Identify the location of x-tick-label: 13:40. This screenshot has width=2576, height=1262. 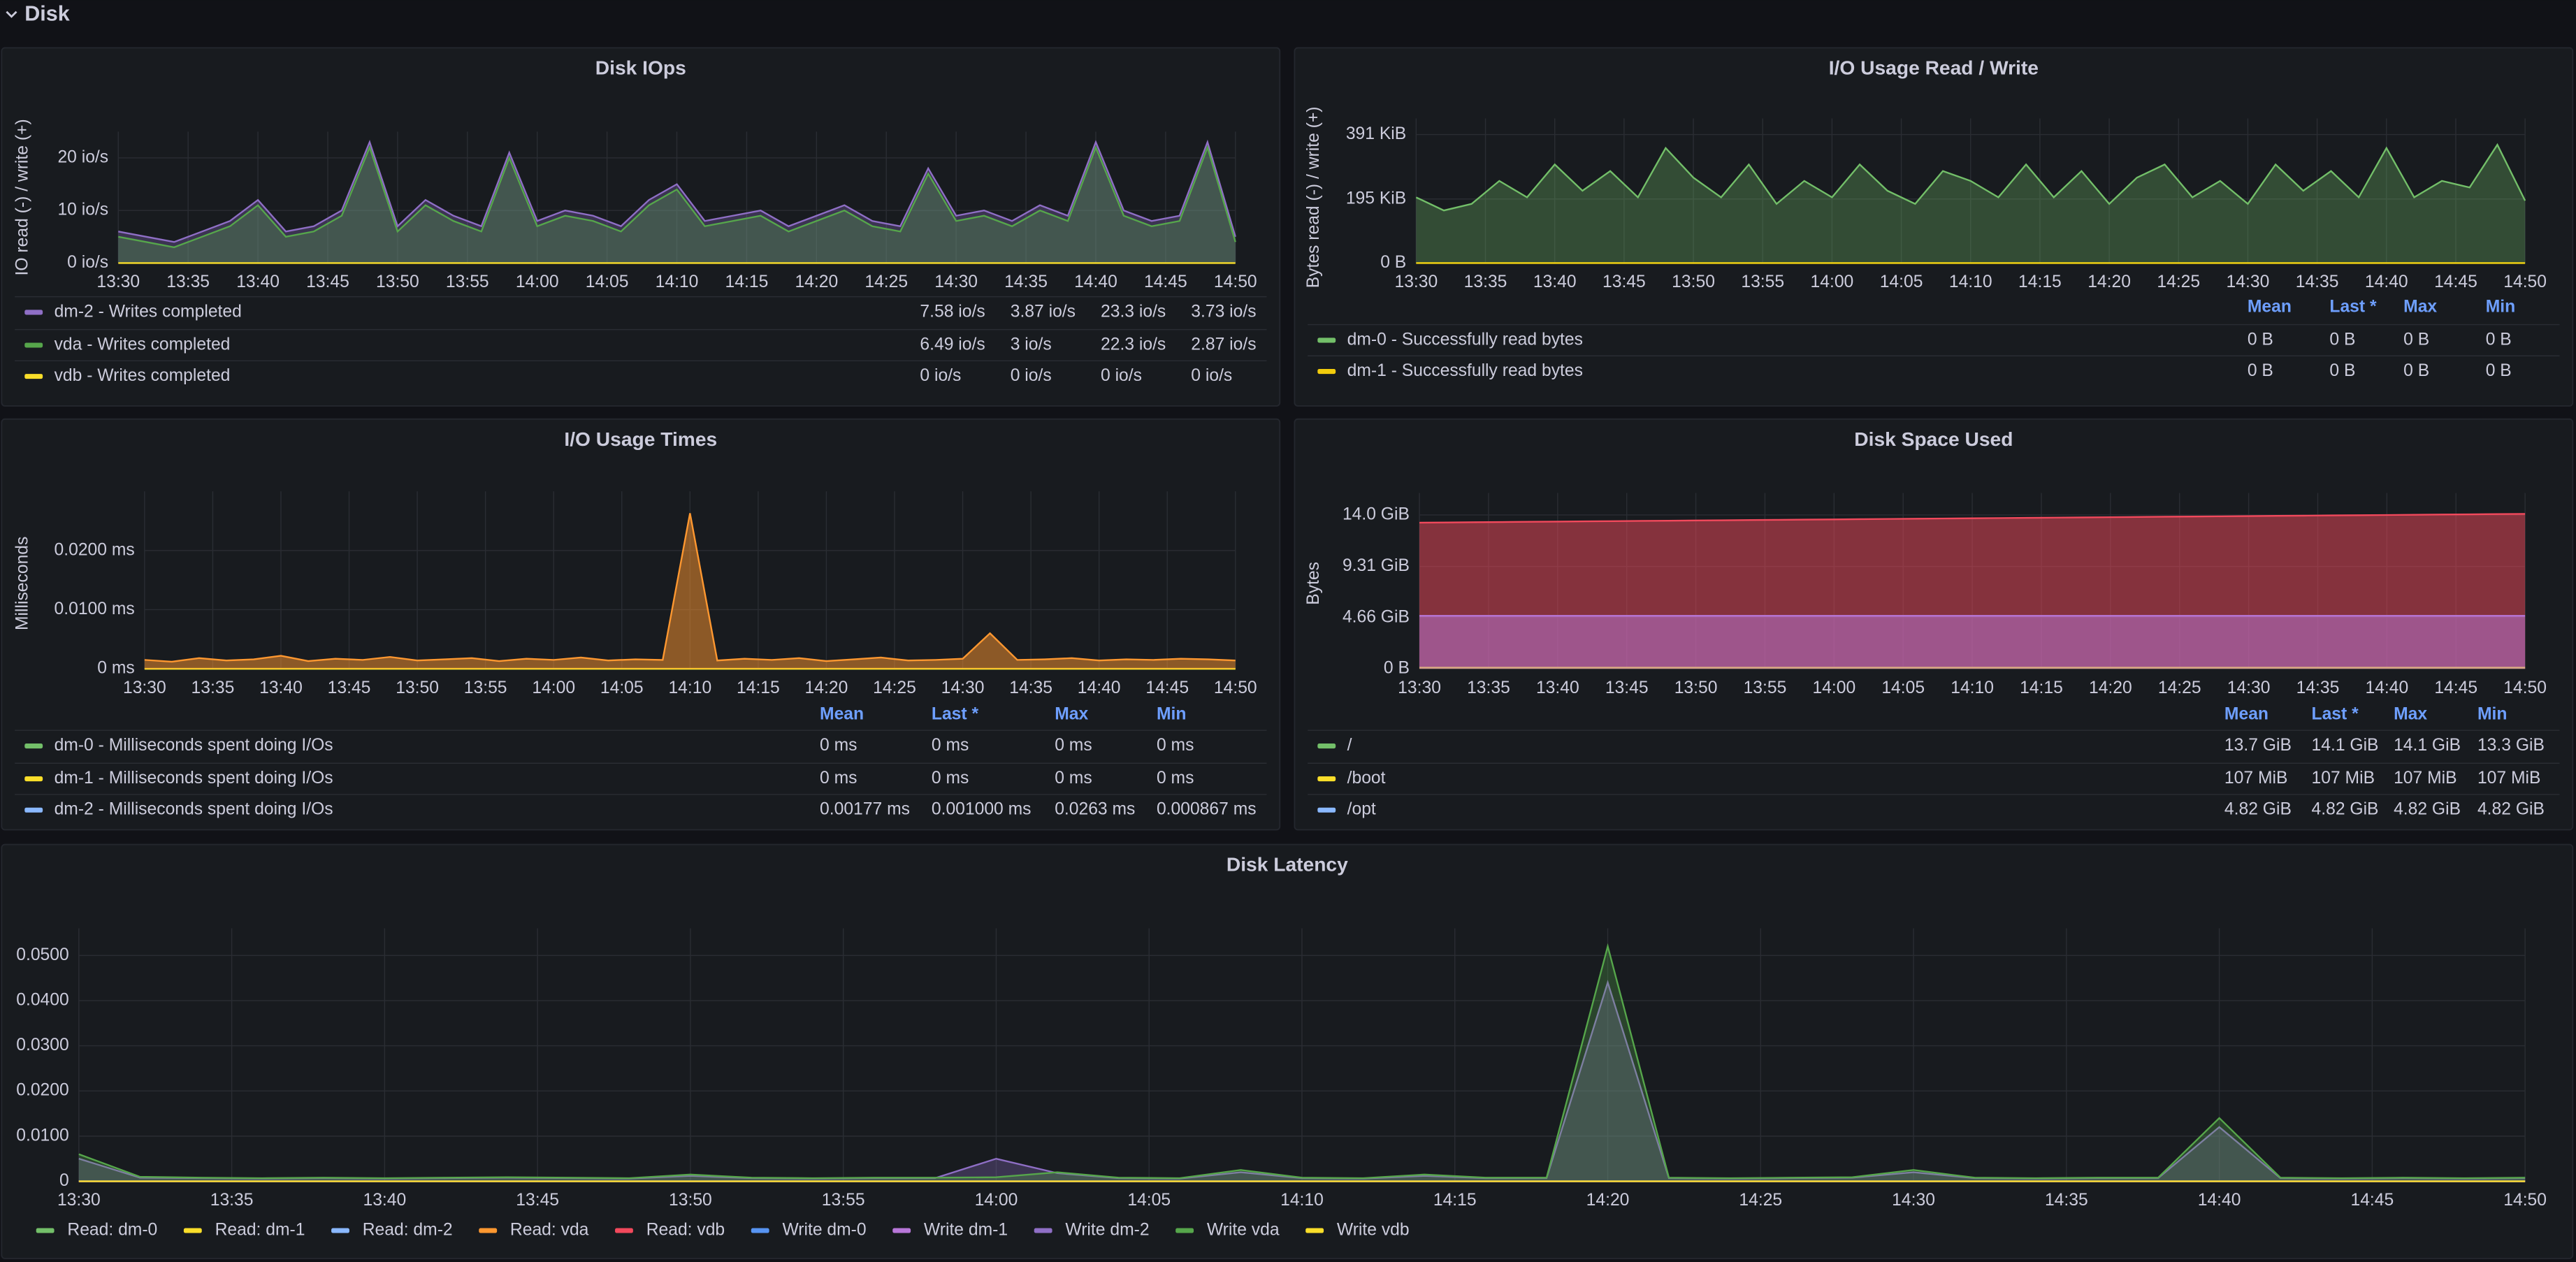
(1558, 688).